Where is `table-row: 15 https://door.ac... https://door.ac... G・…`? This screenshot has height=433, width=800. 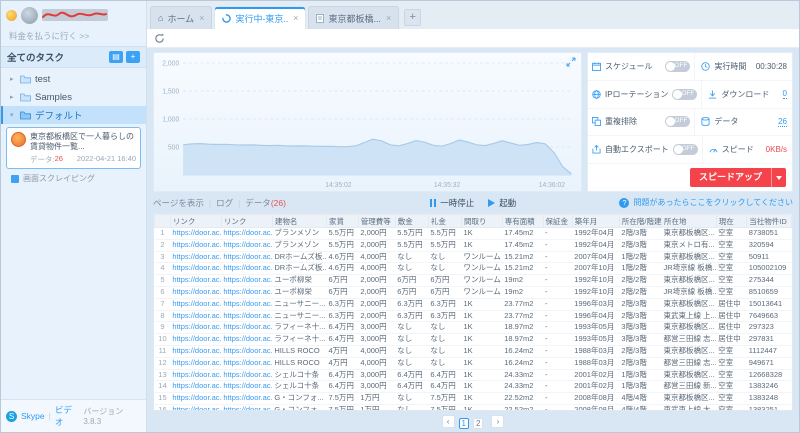
table-row: 15 https://door.ac... https://door.ac... G・… is located at coordinates (473, 398).